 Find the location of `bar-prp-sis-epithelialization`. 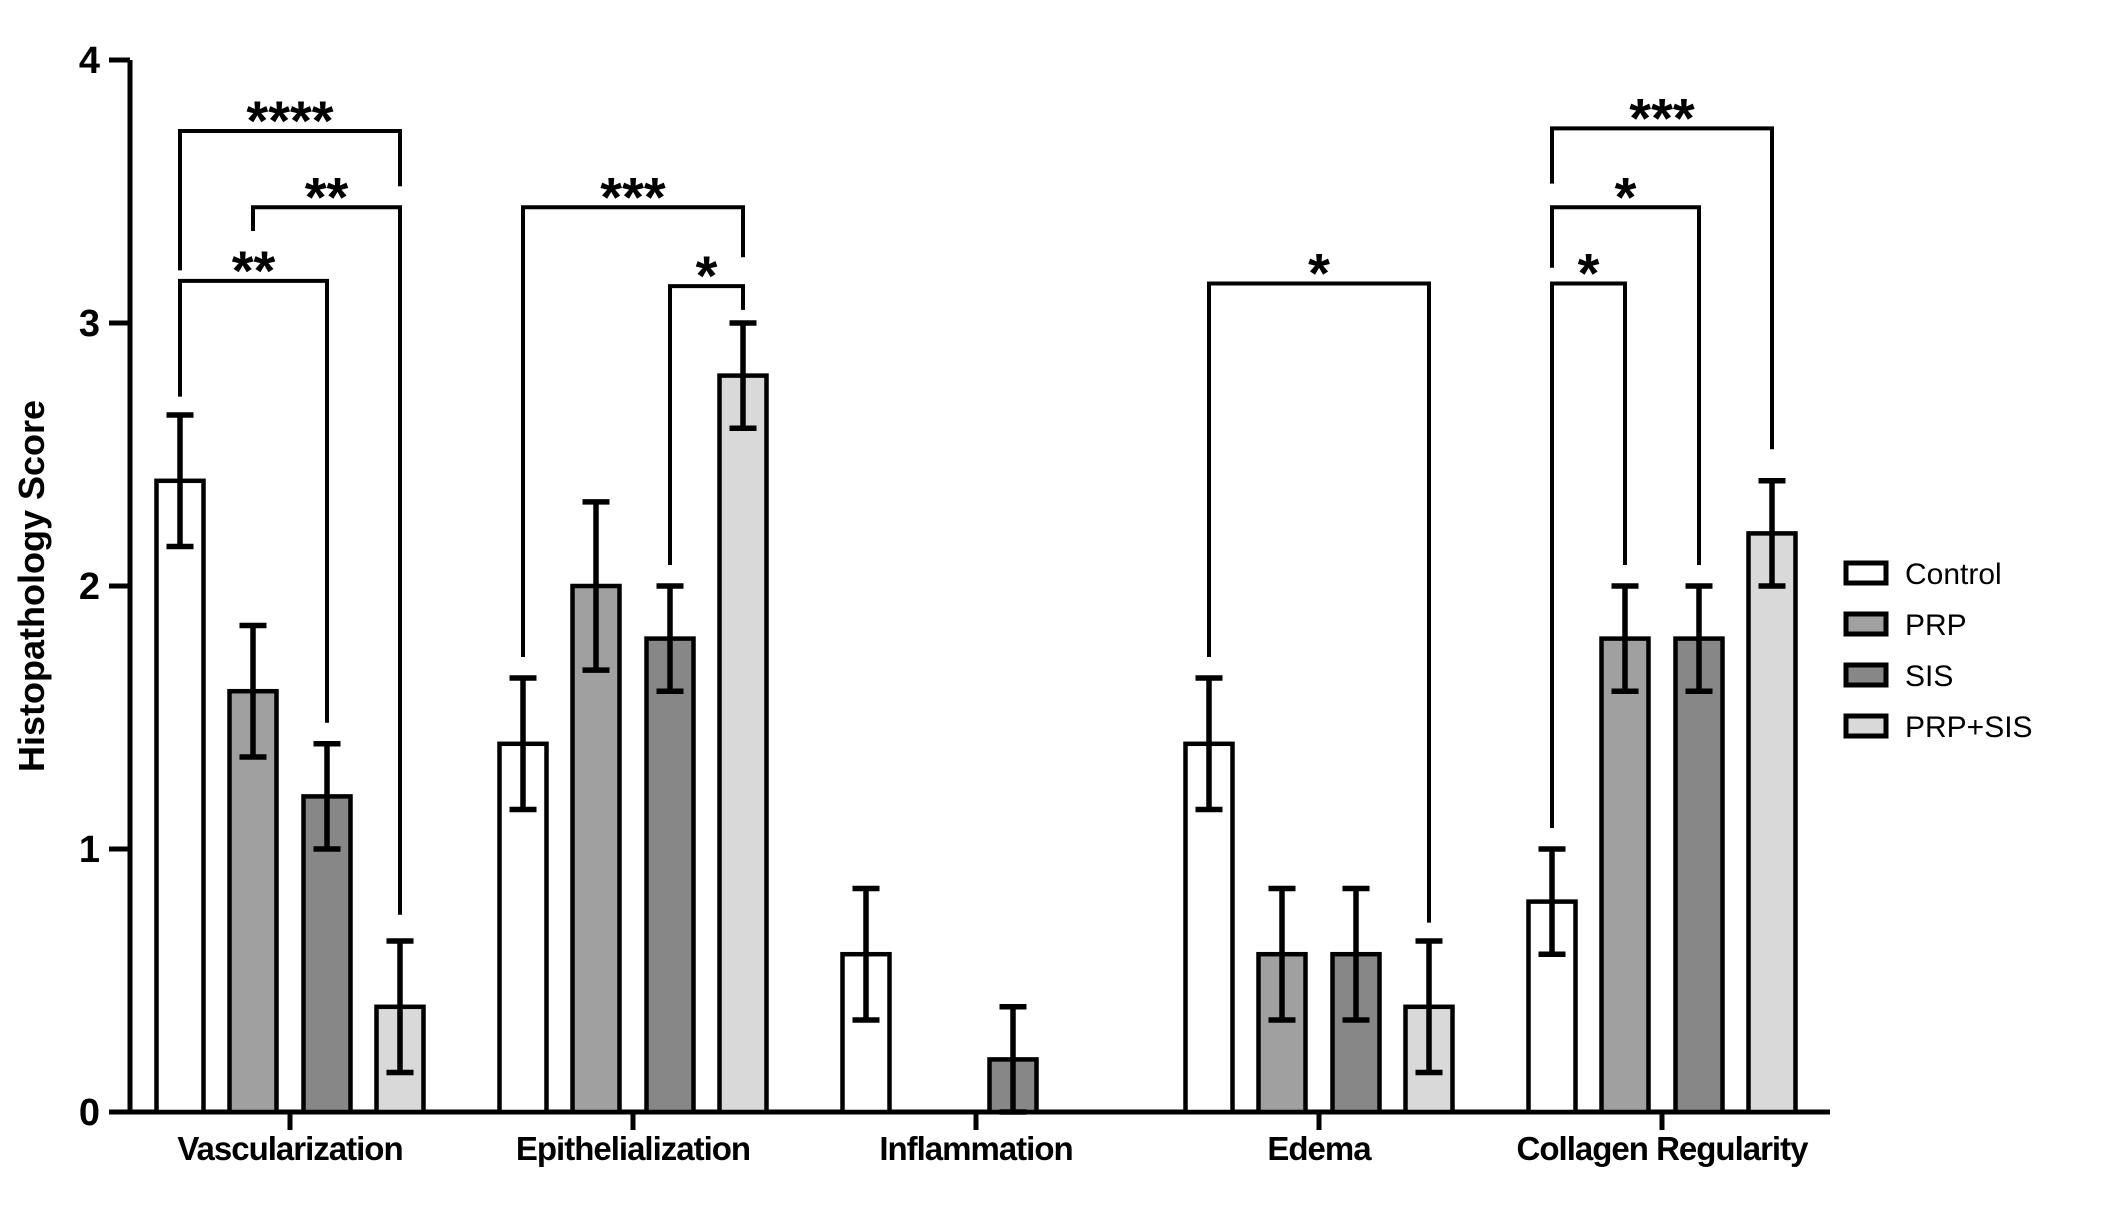

bar-prp-sis-epithelialization is located at coordinates (743, 744).